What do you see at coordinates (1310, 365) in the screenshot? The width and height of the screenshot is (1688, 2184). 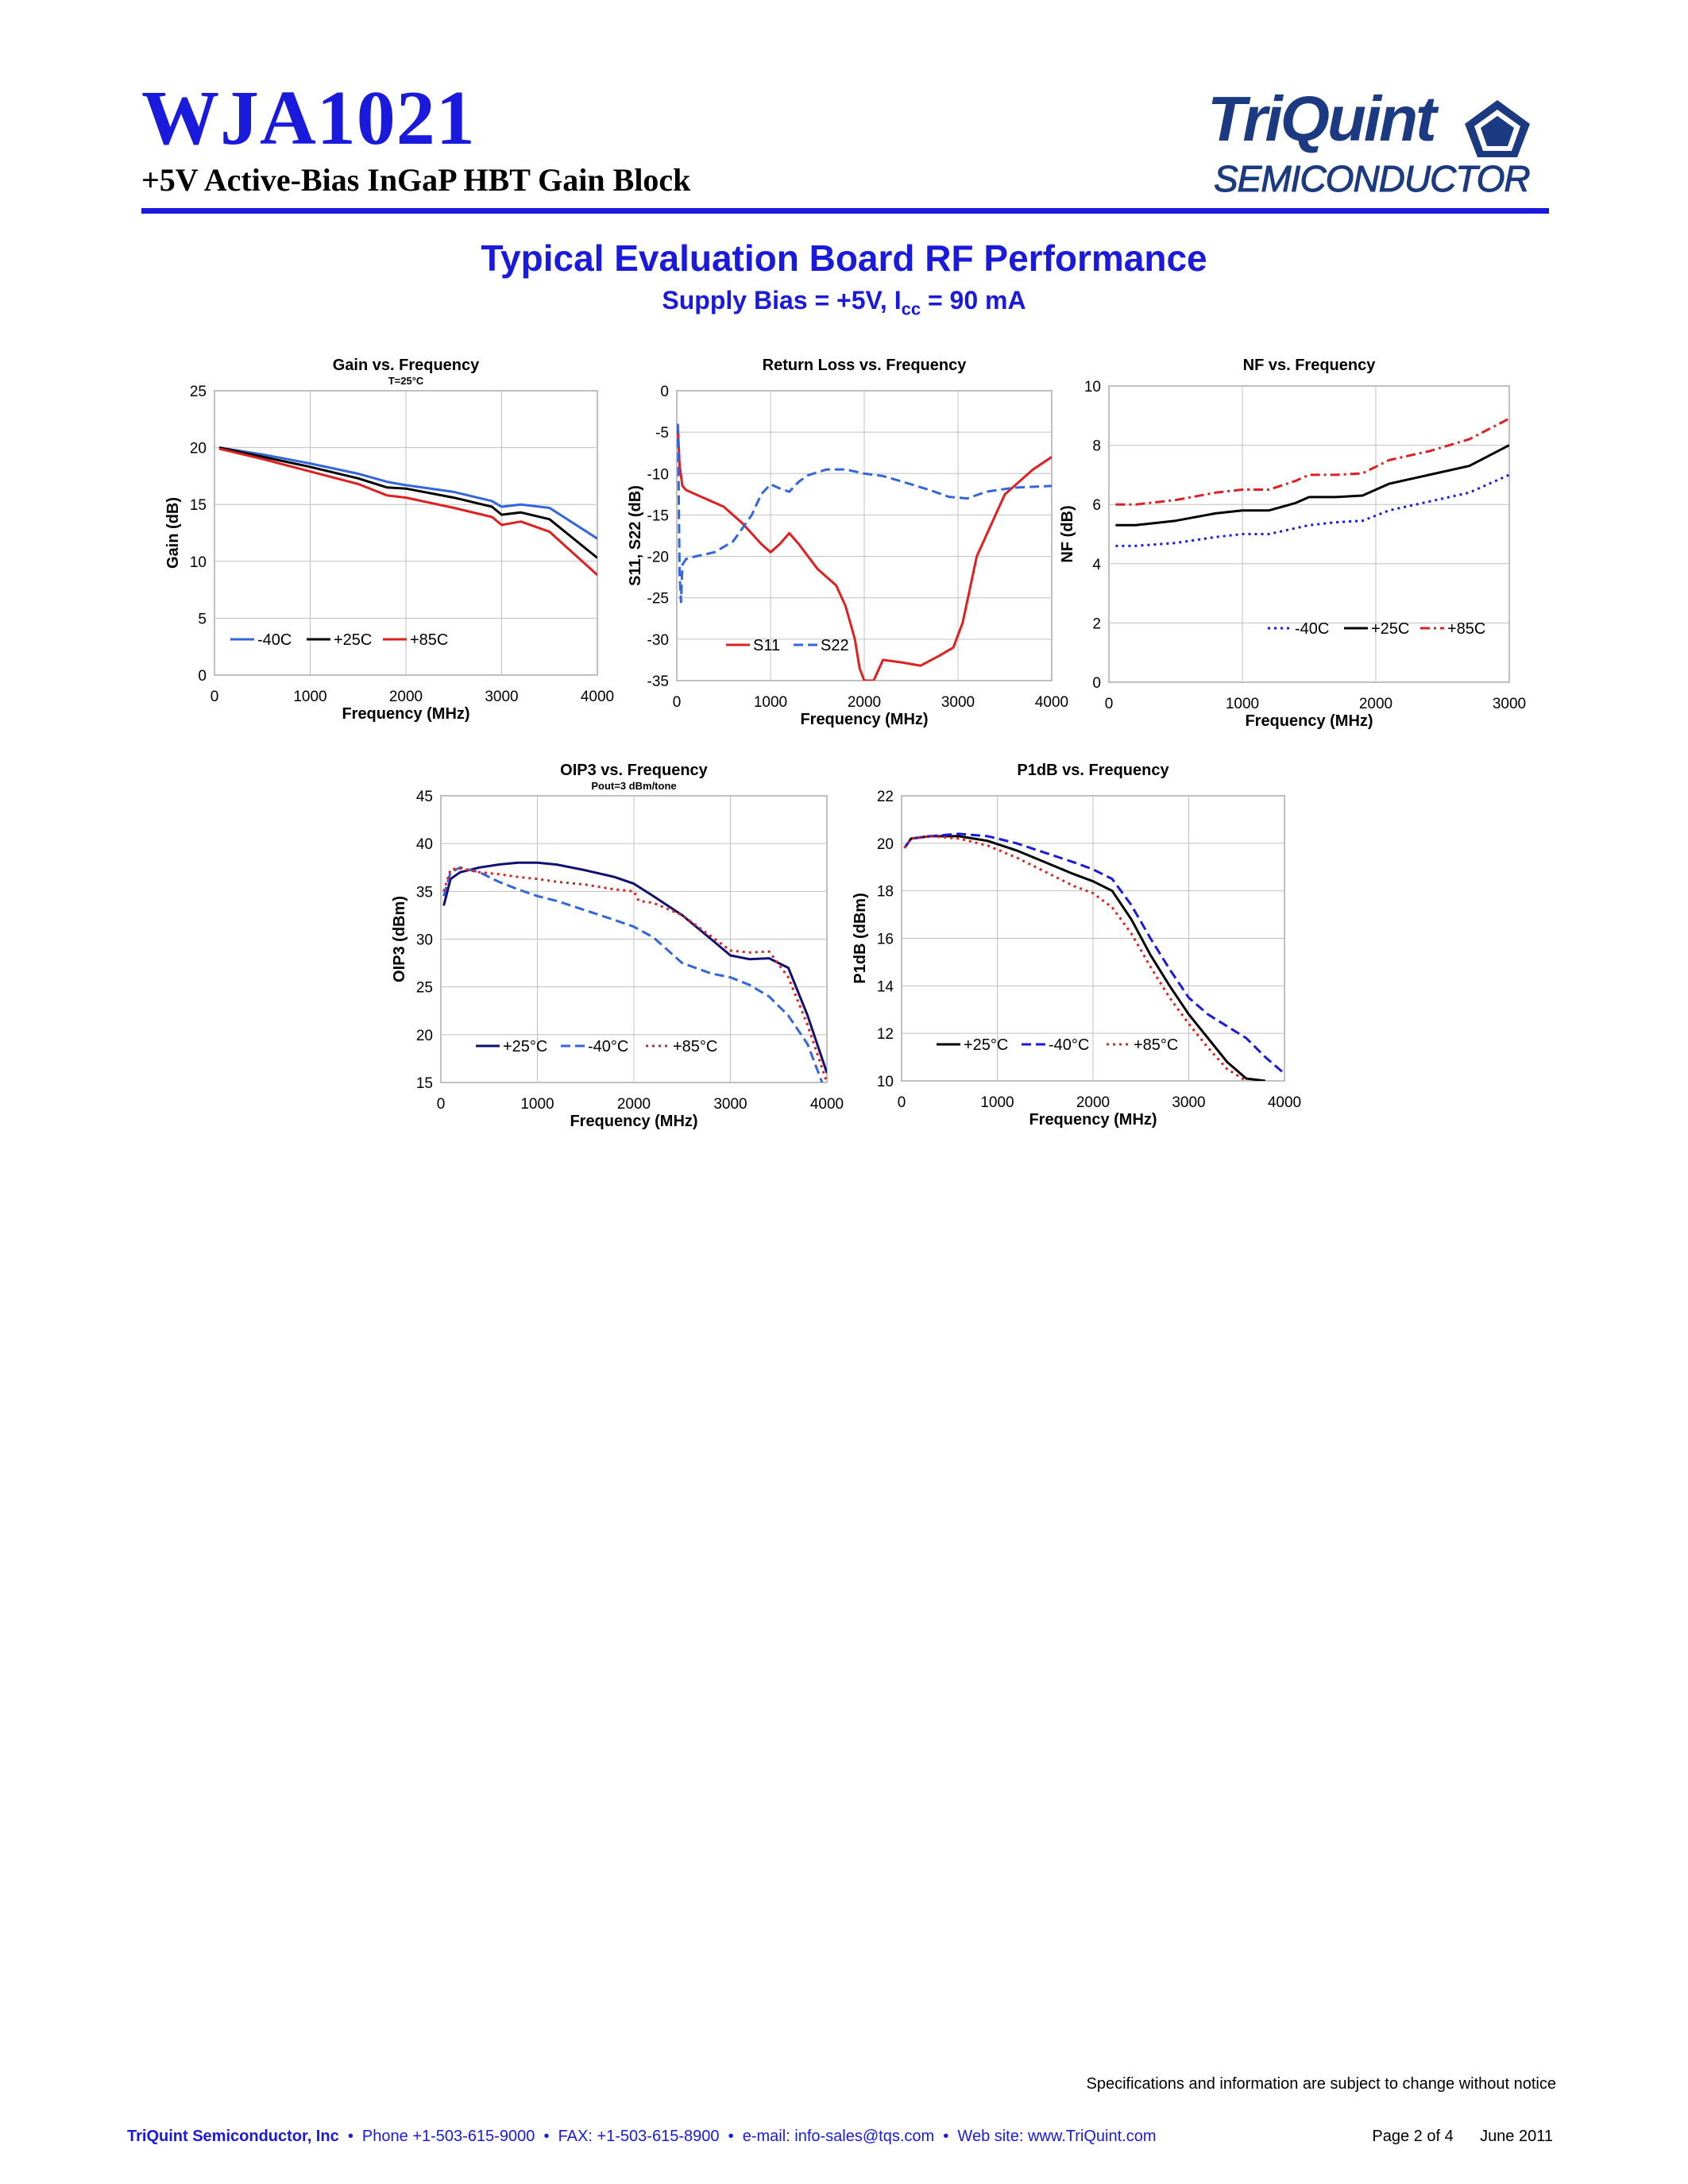 I see `chart-title: NF vs. Frequency` at bounding box center [1310, 365].